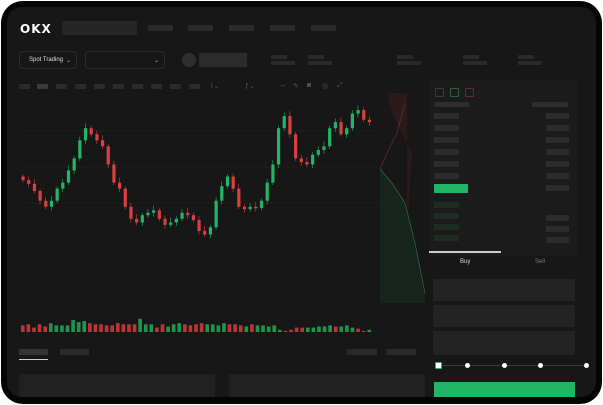  What do you see at coordinates (465, 262) in the screenshot?
I see `tab-buy: Buy` at bounding box center [465, 262].